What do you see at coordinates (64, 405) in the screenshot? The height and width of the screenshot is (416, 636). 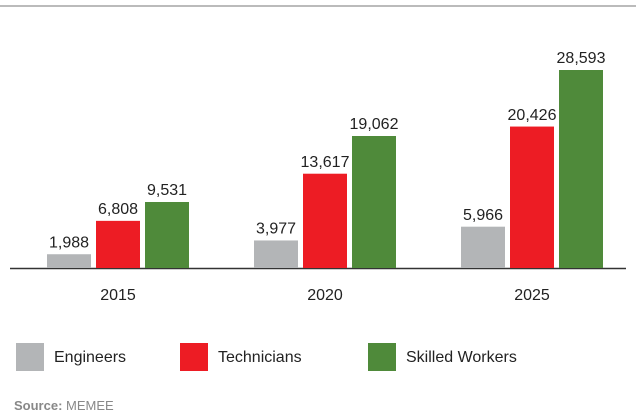 I see `source: Source: MEMEE` at bounding box center [64, 405].